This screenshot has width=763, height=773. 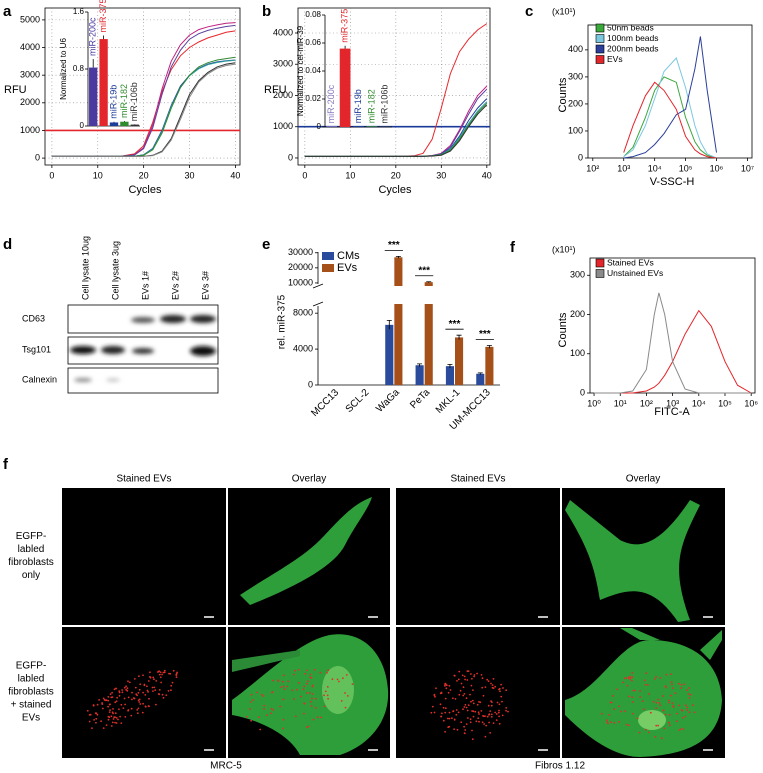 What do you see at coordinates (205, 285) in the screenshot?
I see `lane-label: EVs 3#` at bounding box center [205, 285].